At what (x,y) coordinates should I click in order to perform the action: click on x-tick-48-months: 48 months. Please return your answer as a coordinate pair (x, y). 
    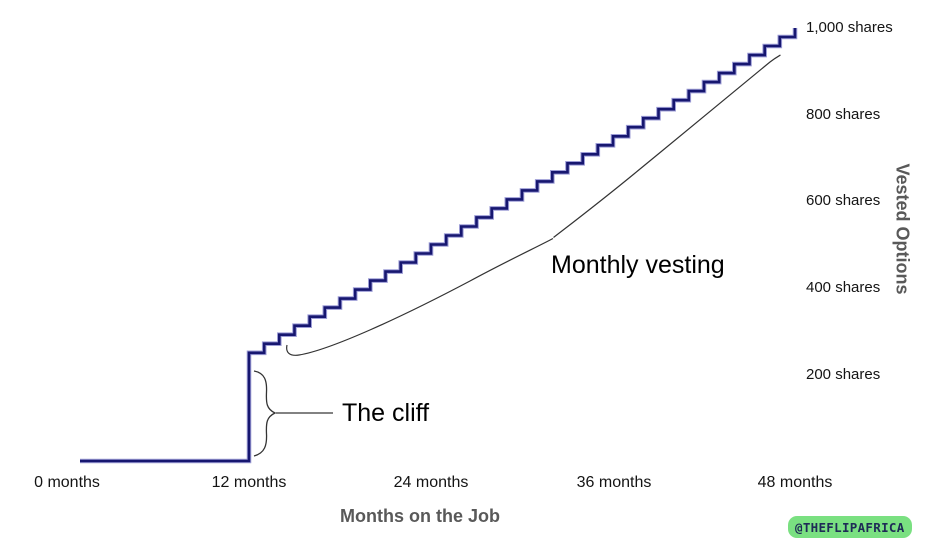
    Looking at the image, I should click on (795, 482).